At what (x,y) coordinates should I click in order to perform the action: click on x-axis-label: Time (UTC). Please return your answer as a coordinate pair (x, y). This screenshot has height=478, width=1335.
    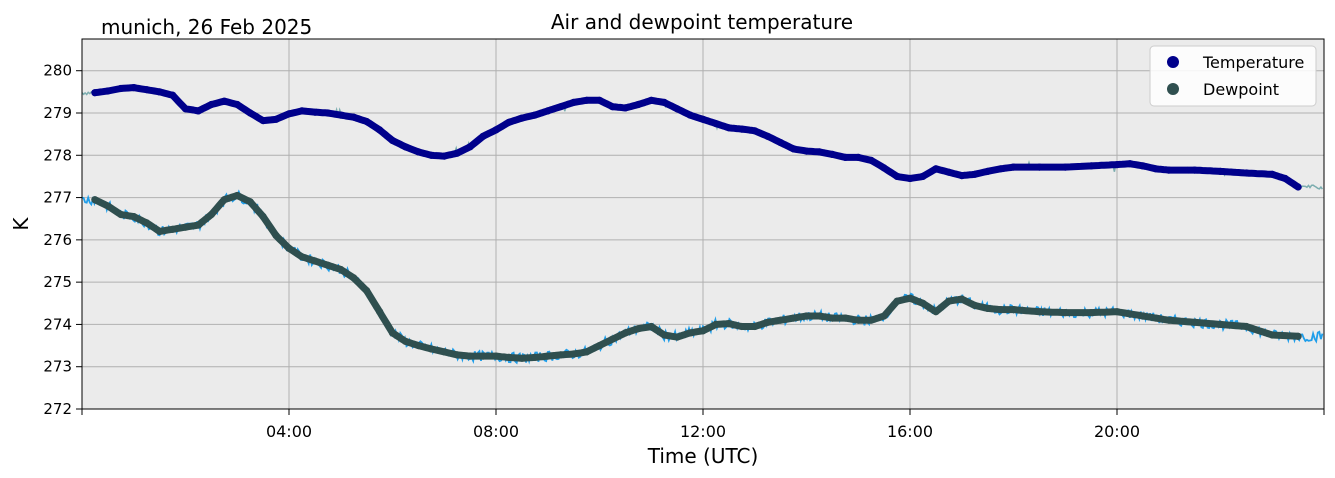
    Looking at the image, I should click on (703, 456).